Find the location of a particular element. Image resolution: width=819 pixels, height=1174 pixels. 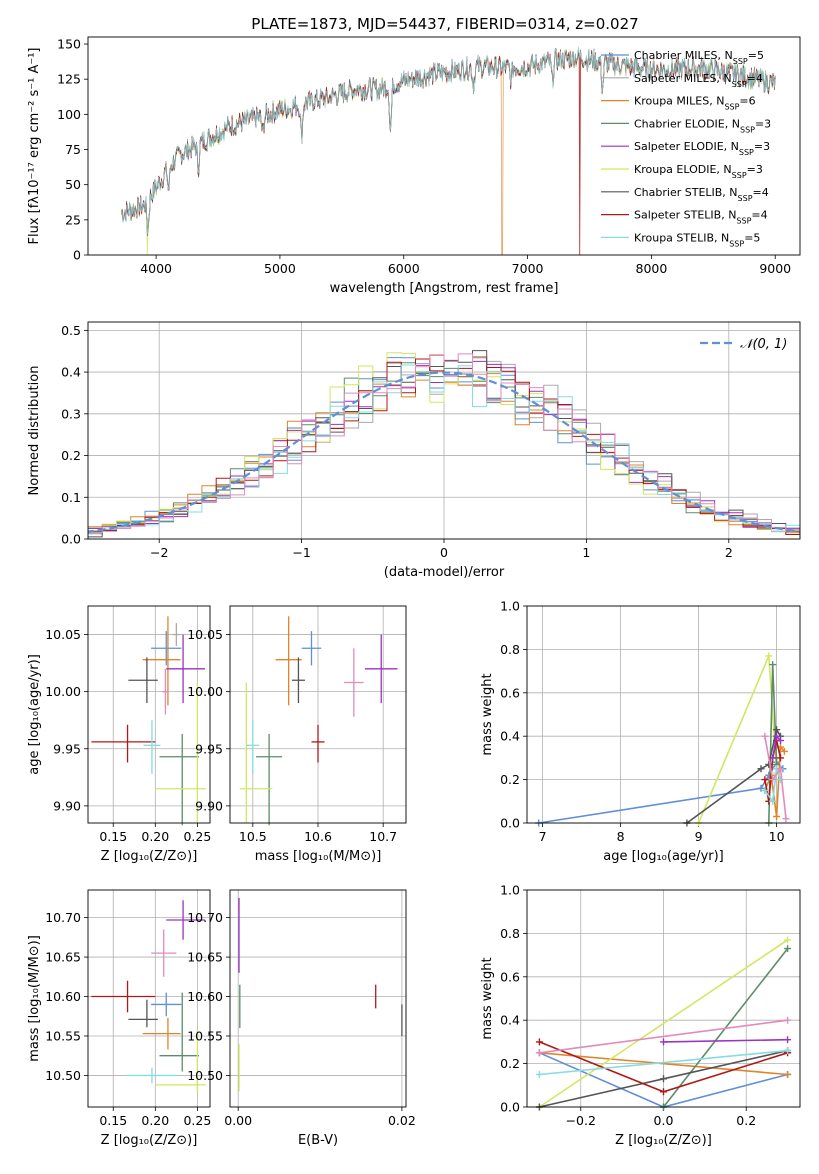

x-tick-label: 4000 is located at coordinates (156, 268).